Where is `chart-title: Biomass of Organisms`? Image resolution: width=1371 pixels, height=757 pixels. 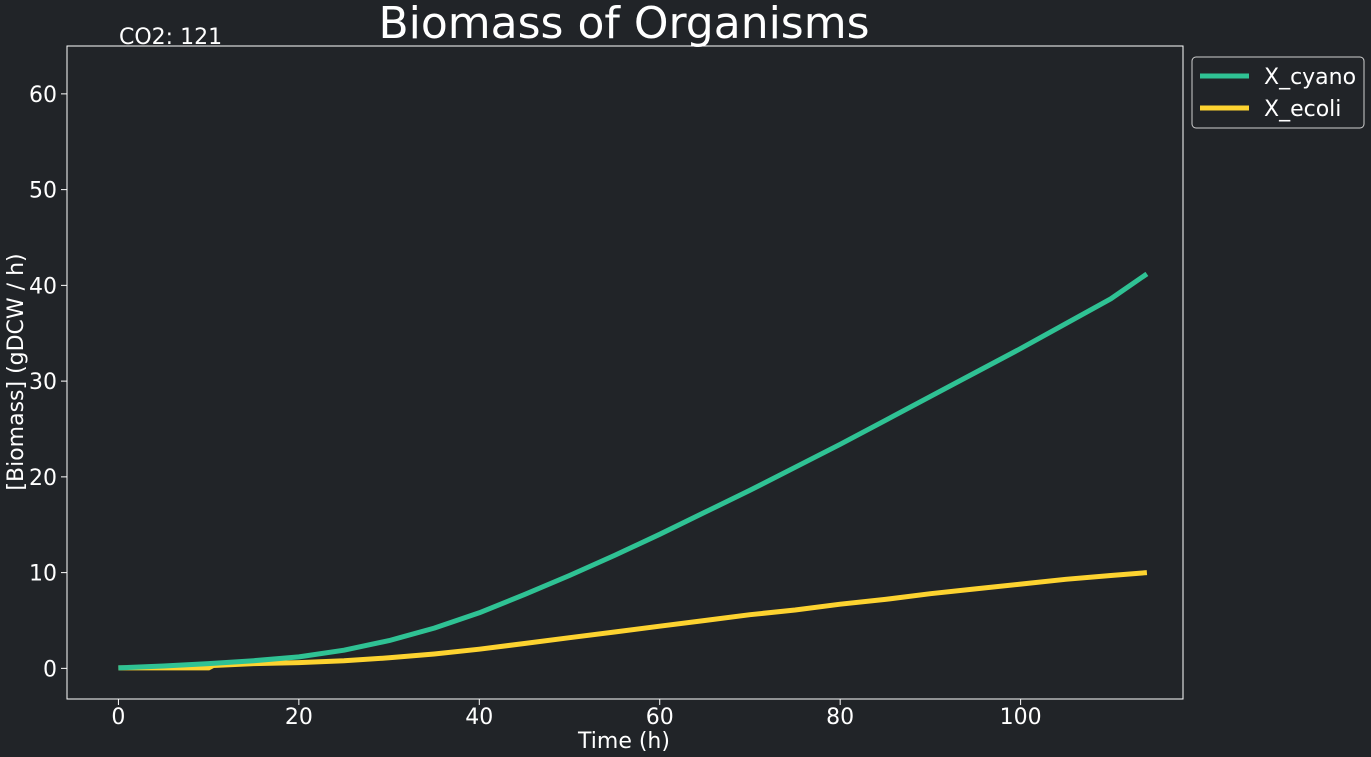 chart-title: Biomass of Organisms is located at coordinates (623, 24).